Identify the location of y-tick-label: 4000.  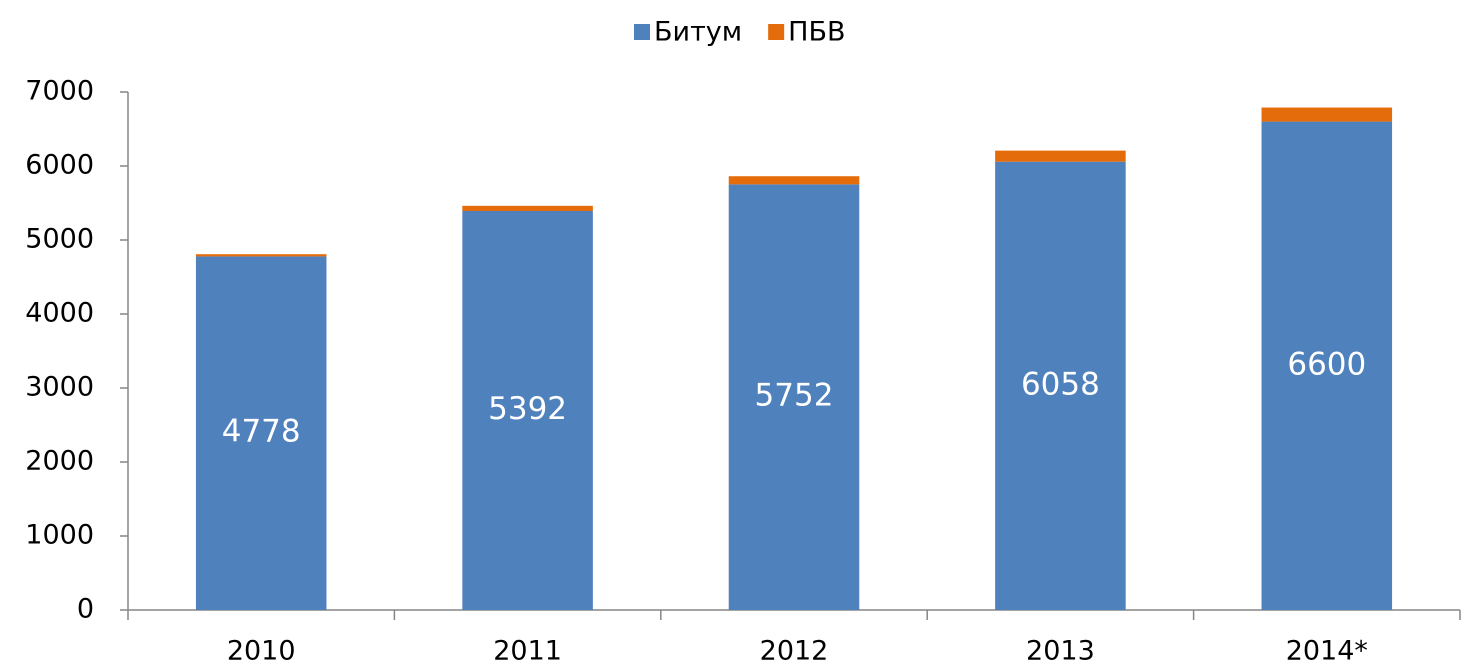
(59, 313).